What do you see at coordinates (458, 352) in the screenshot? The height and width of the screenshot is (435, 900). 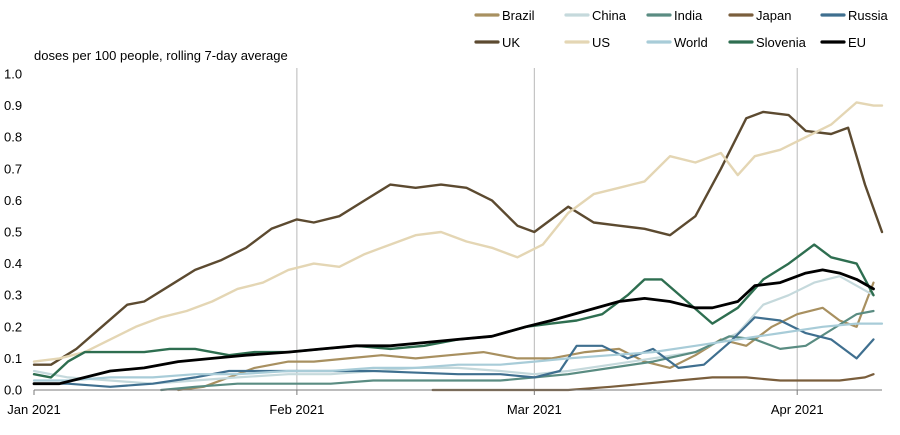 I see `series-line-world` at bounding box center [458, 352].